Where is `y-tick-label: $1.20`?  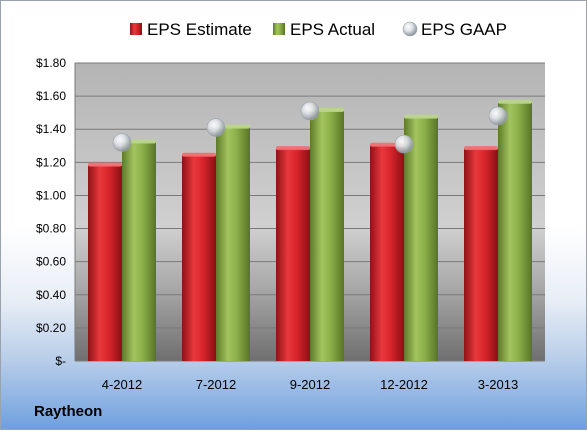 y-tick-label: $1.20 is located at coordinates (51, 162).